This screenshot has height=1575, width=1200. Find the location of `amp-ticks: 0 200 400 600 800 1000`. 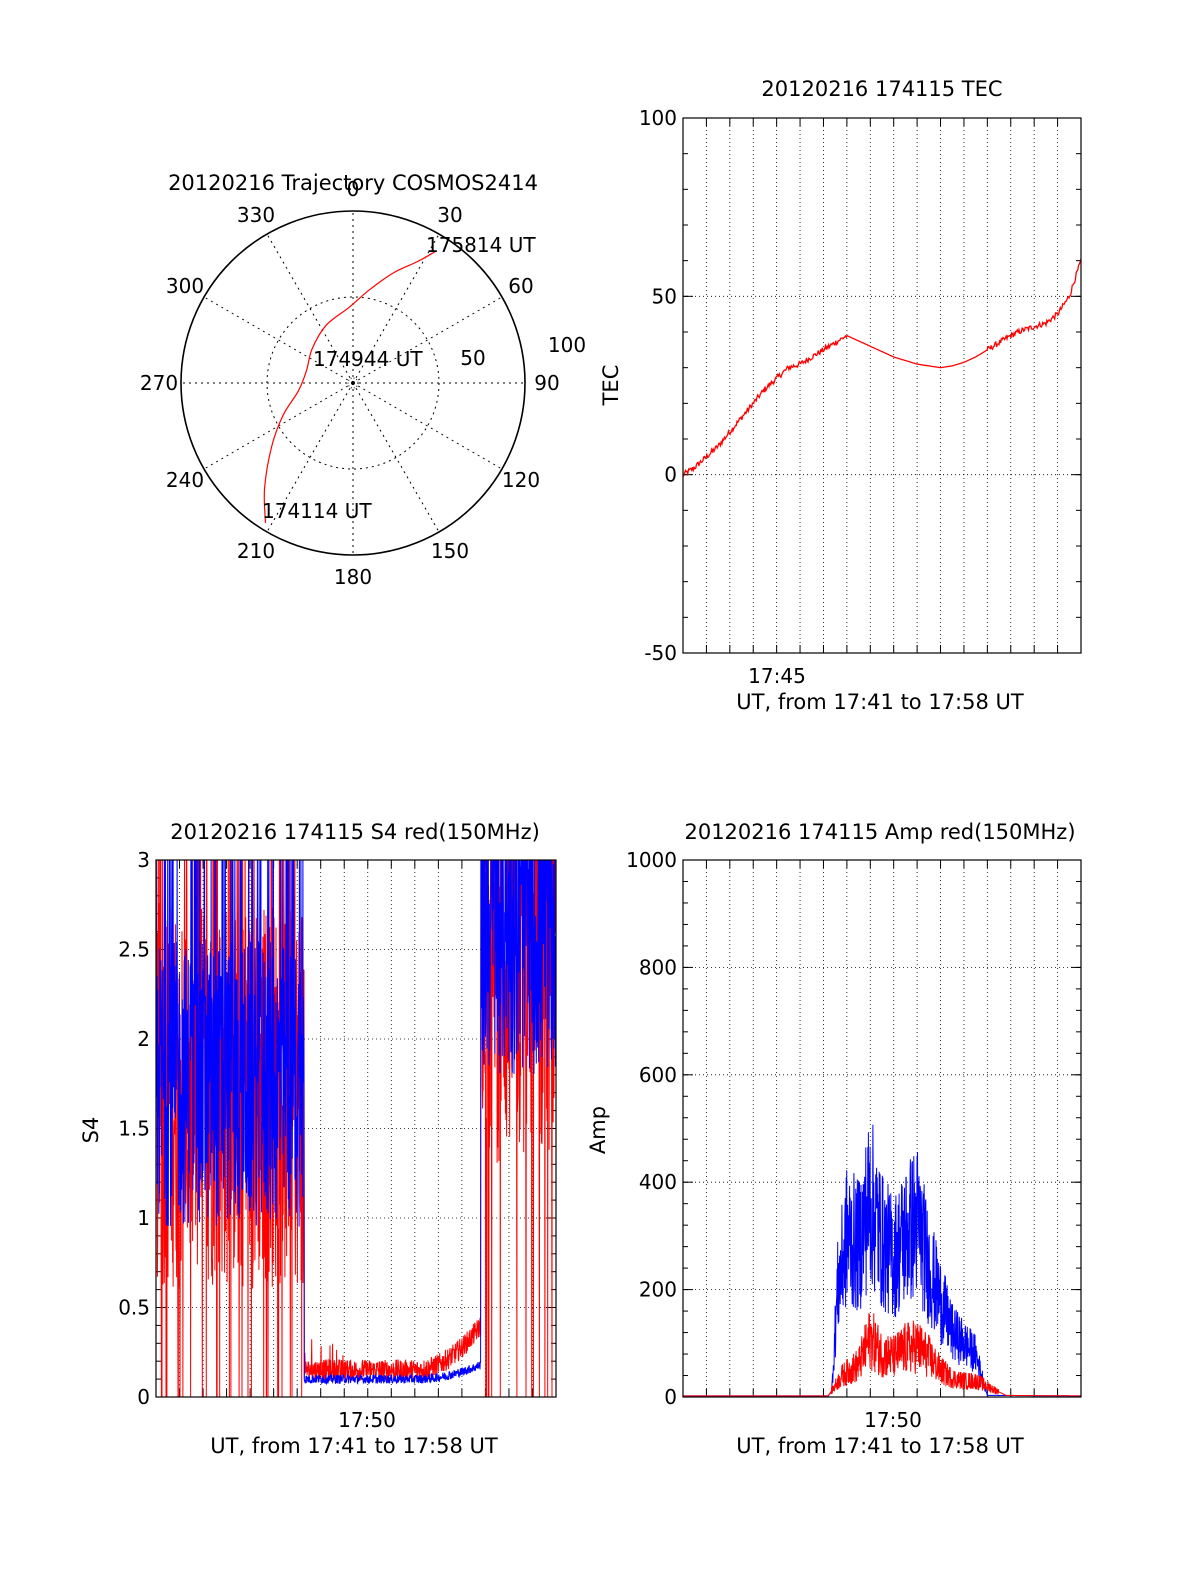

amp-ticks: 0 200 400 600 800 1000 is located at coordinates (853, 1128).